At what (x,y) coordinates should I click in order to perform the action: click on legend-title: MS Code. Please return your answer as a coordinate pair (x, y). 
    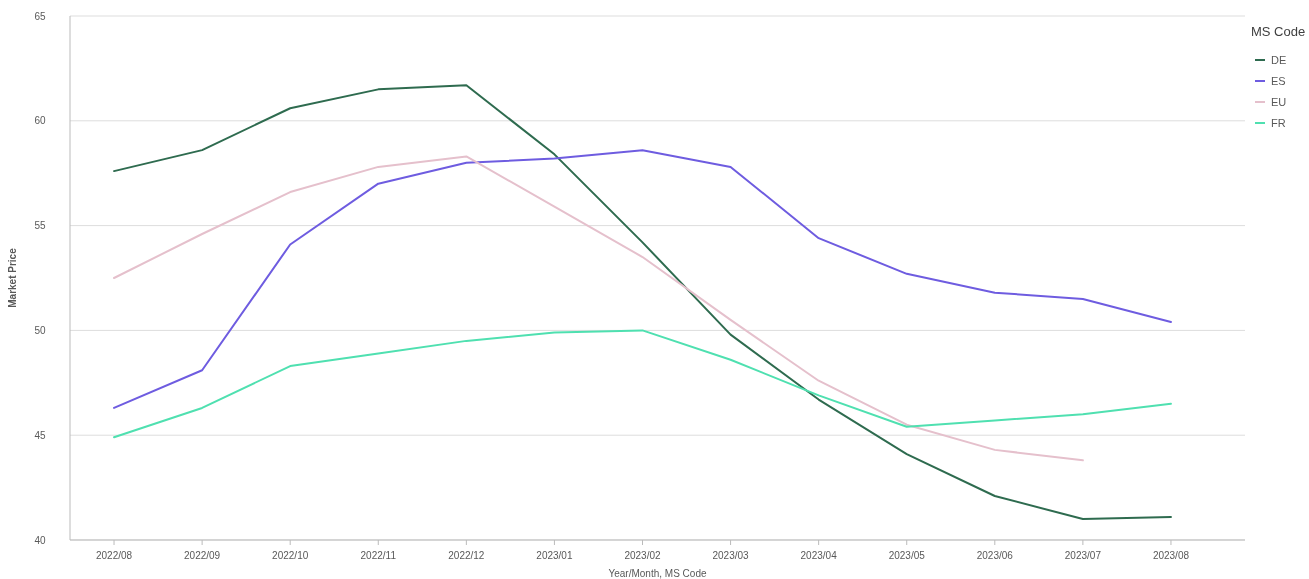
    Looking at the image, I should click on (1278, 31).